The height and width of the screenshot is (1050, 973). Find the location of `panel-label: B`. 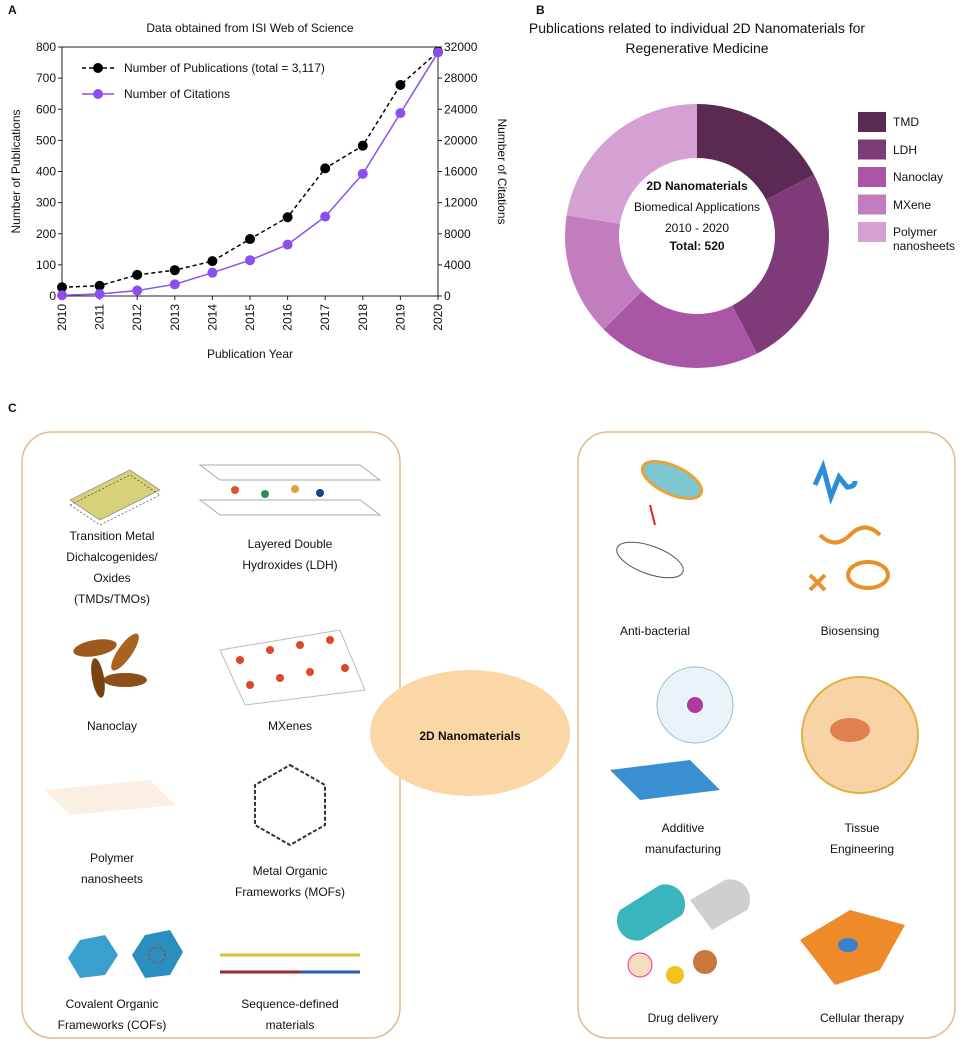

panel-label: B is located at coordinates (540, 10).